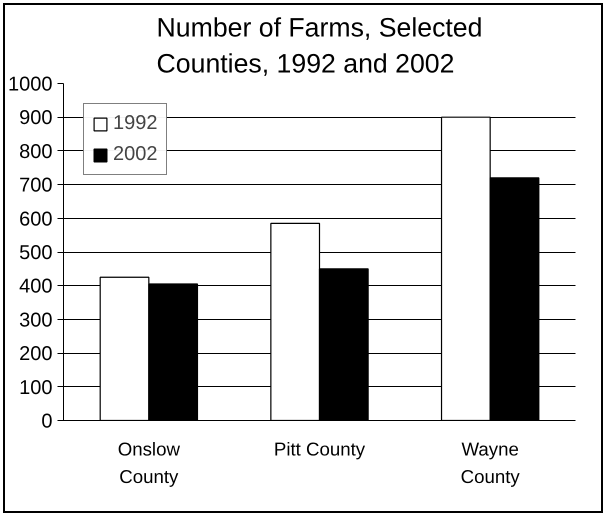 This screenshot has width=616, height=525. What do you see at coordinates (36, 118) in the screenshot?
I see `y-tick-label: 900` at bounding box center [36, 118].